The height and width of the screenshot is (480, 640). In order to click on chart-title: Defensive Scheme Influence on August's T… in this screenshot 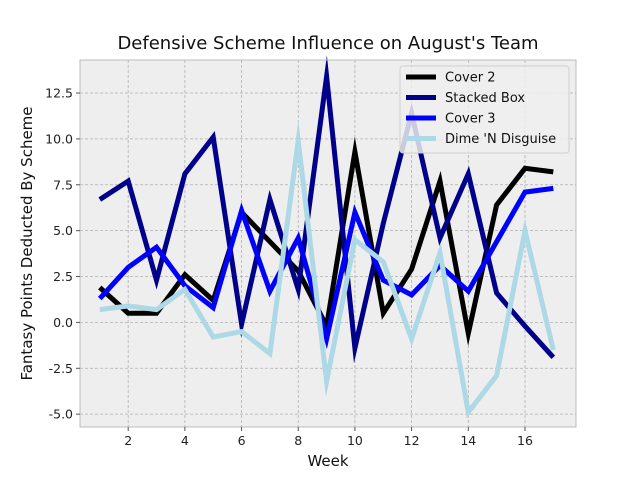, I will do `click(327, 43)`.